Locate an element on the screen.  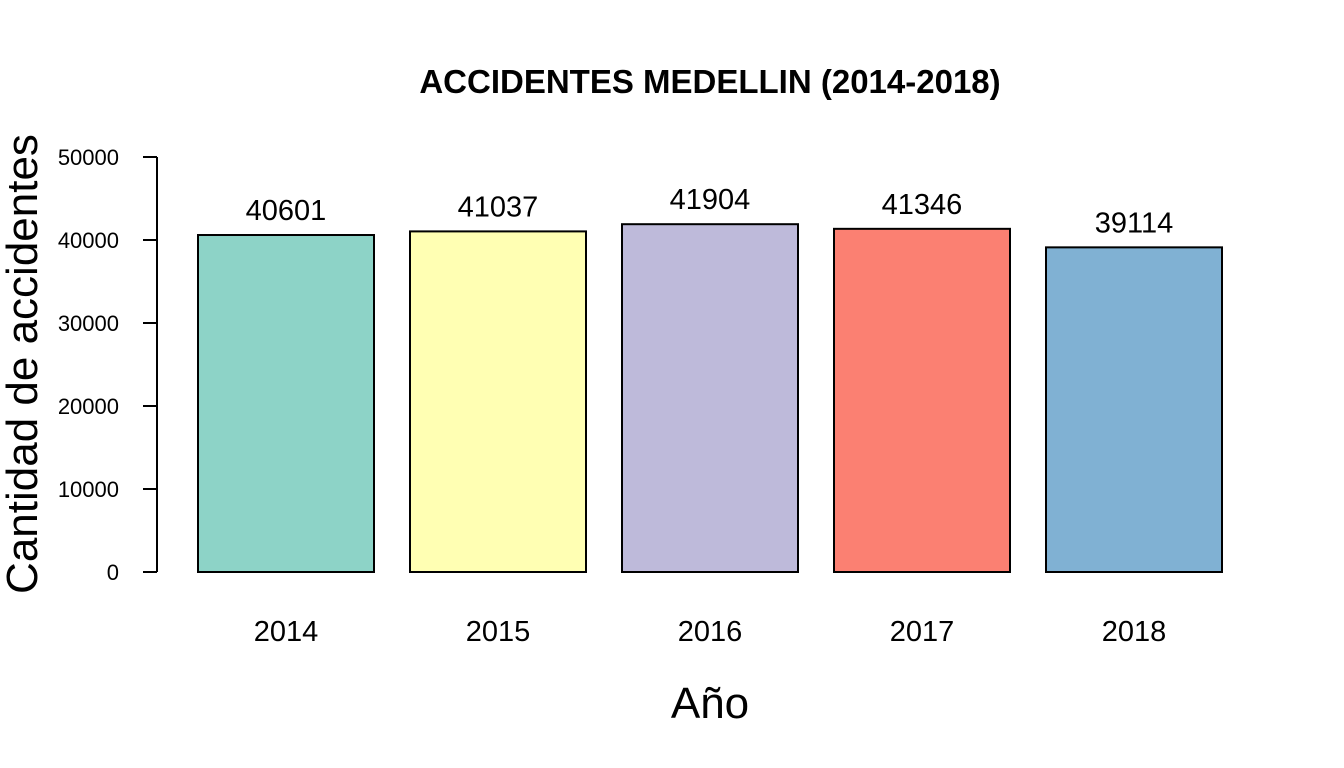
value-label-2015: 41037 is located at coordinates (498, 207).